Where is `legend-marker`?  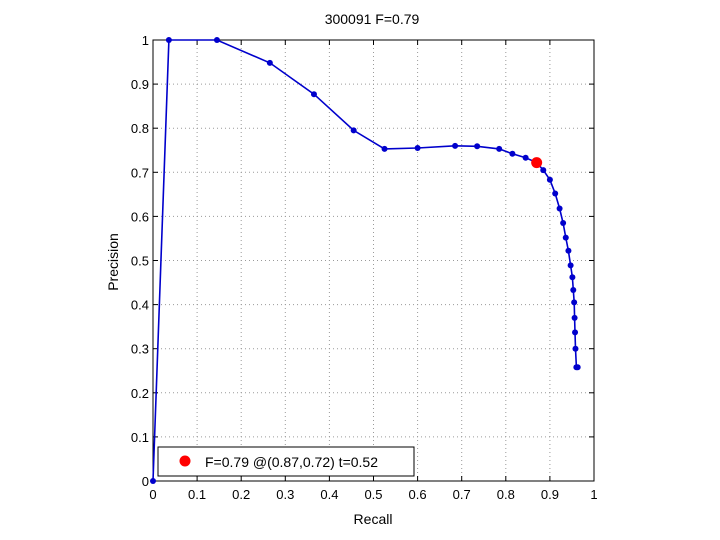
legend-marker is located at coordinates (185, 461).